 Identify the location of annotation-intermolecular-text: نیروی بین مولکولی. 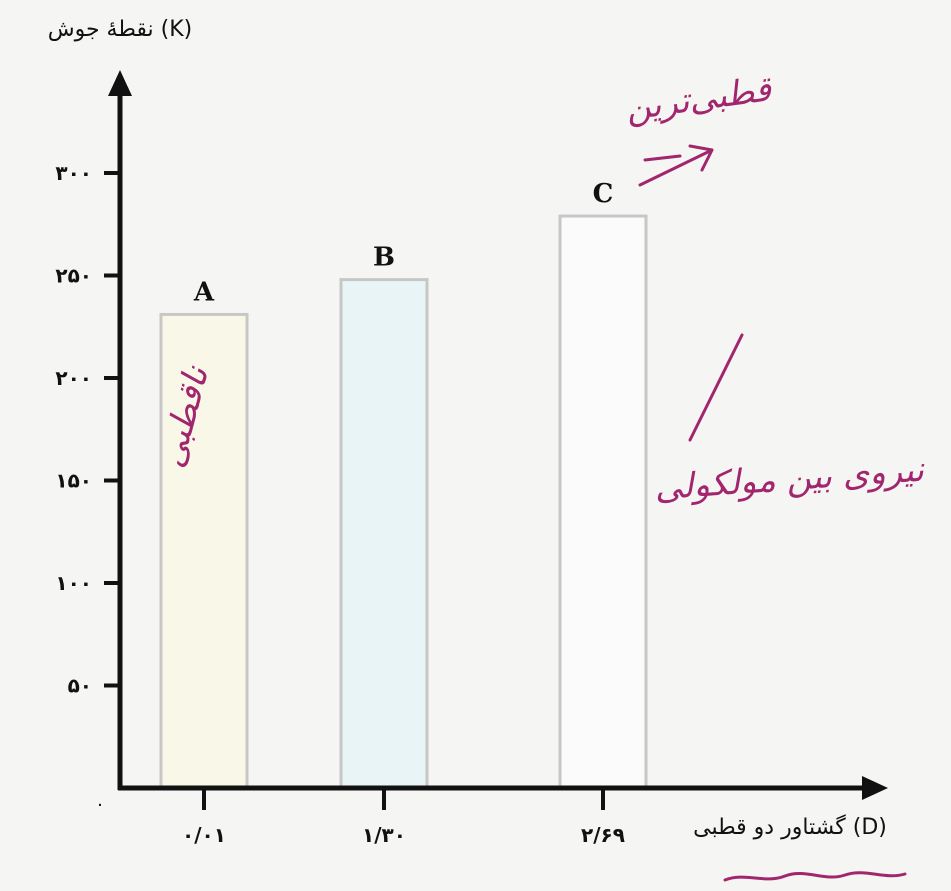
(790, 479).